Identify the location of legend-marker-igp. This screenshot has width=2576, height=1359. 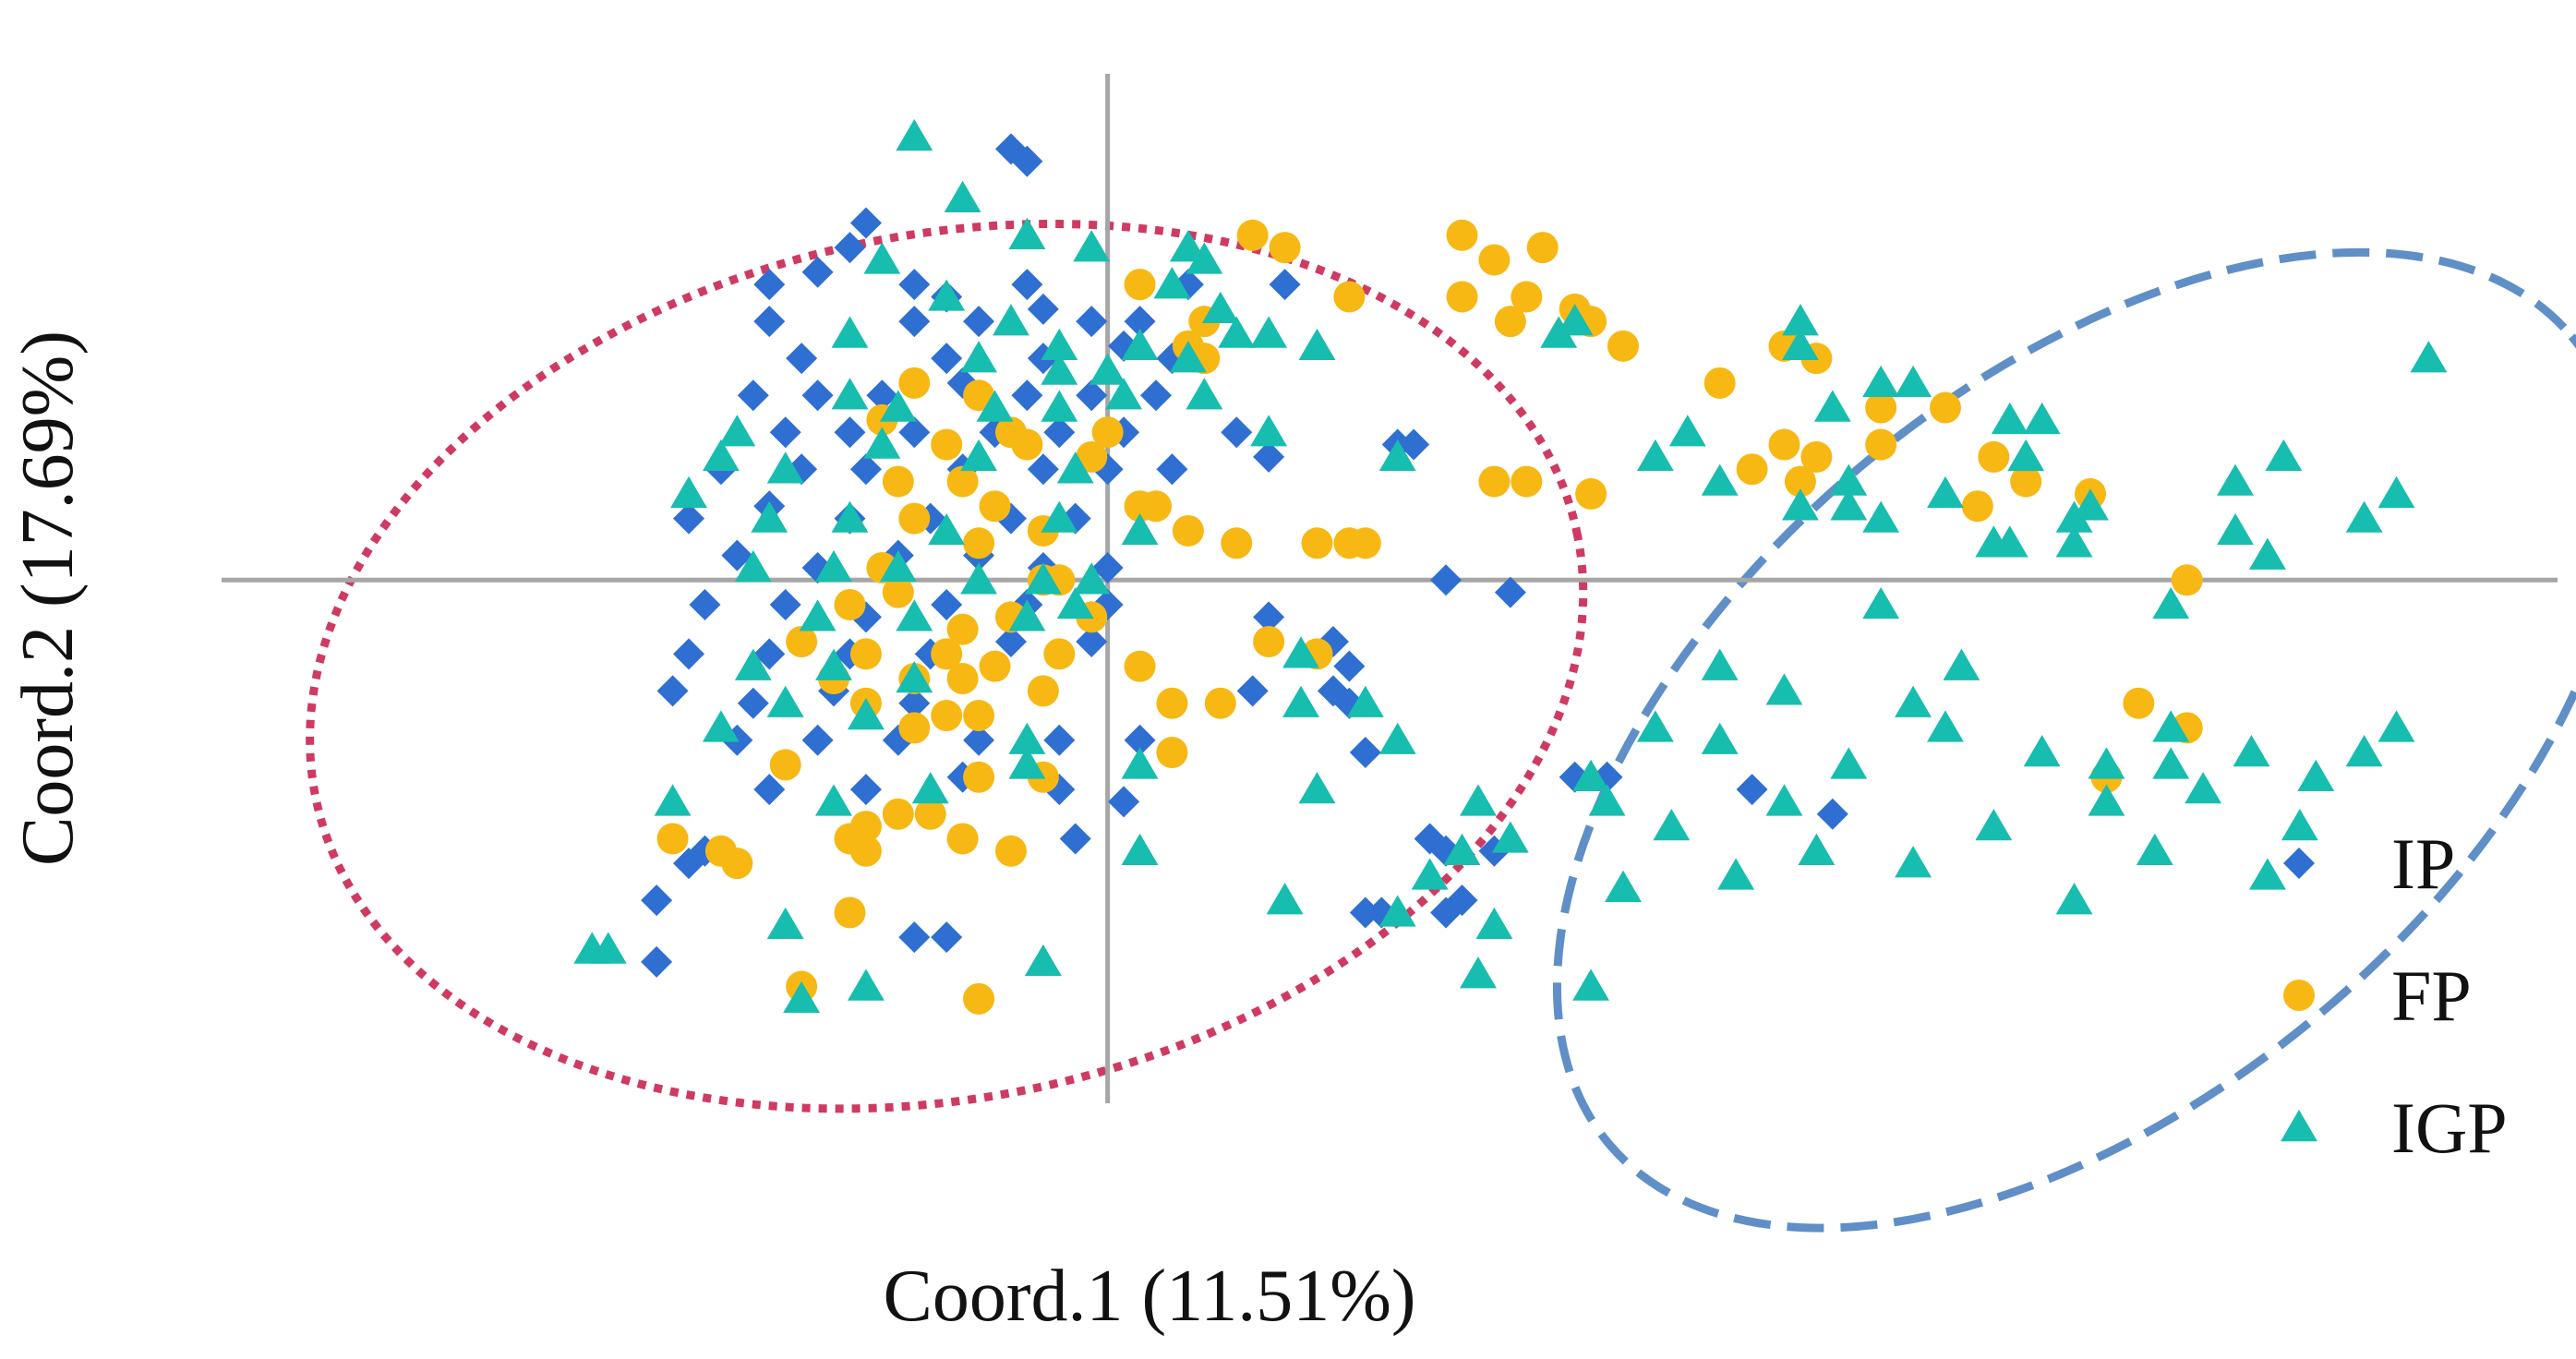
(2299, 1126).